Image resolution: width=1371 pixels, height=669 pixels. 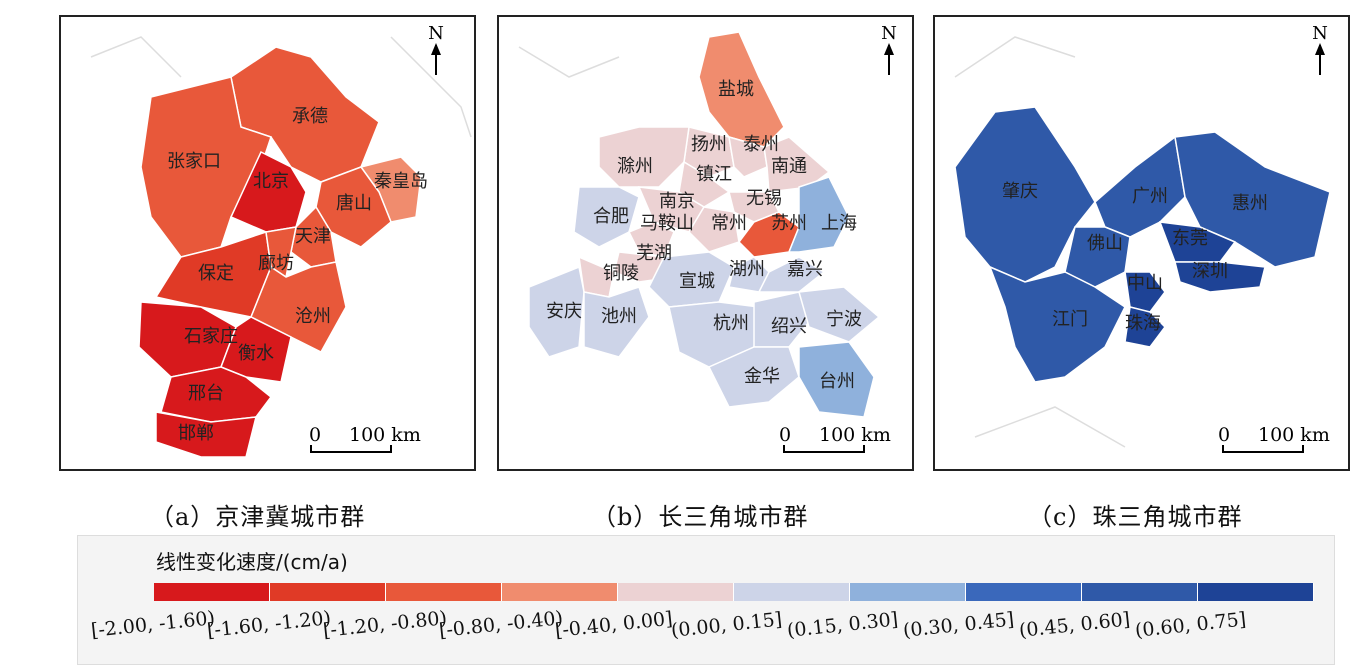 What do you see at coordinates (764, 198) in the screenshot?
I see `region-label: 无锡` at bounding box center [764, 198].